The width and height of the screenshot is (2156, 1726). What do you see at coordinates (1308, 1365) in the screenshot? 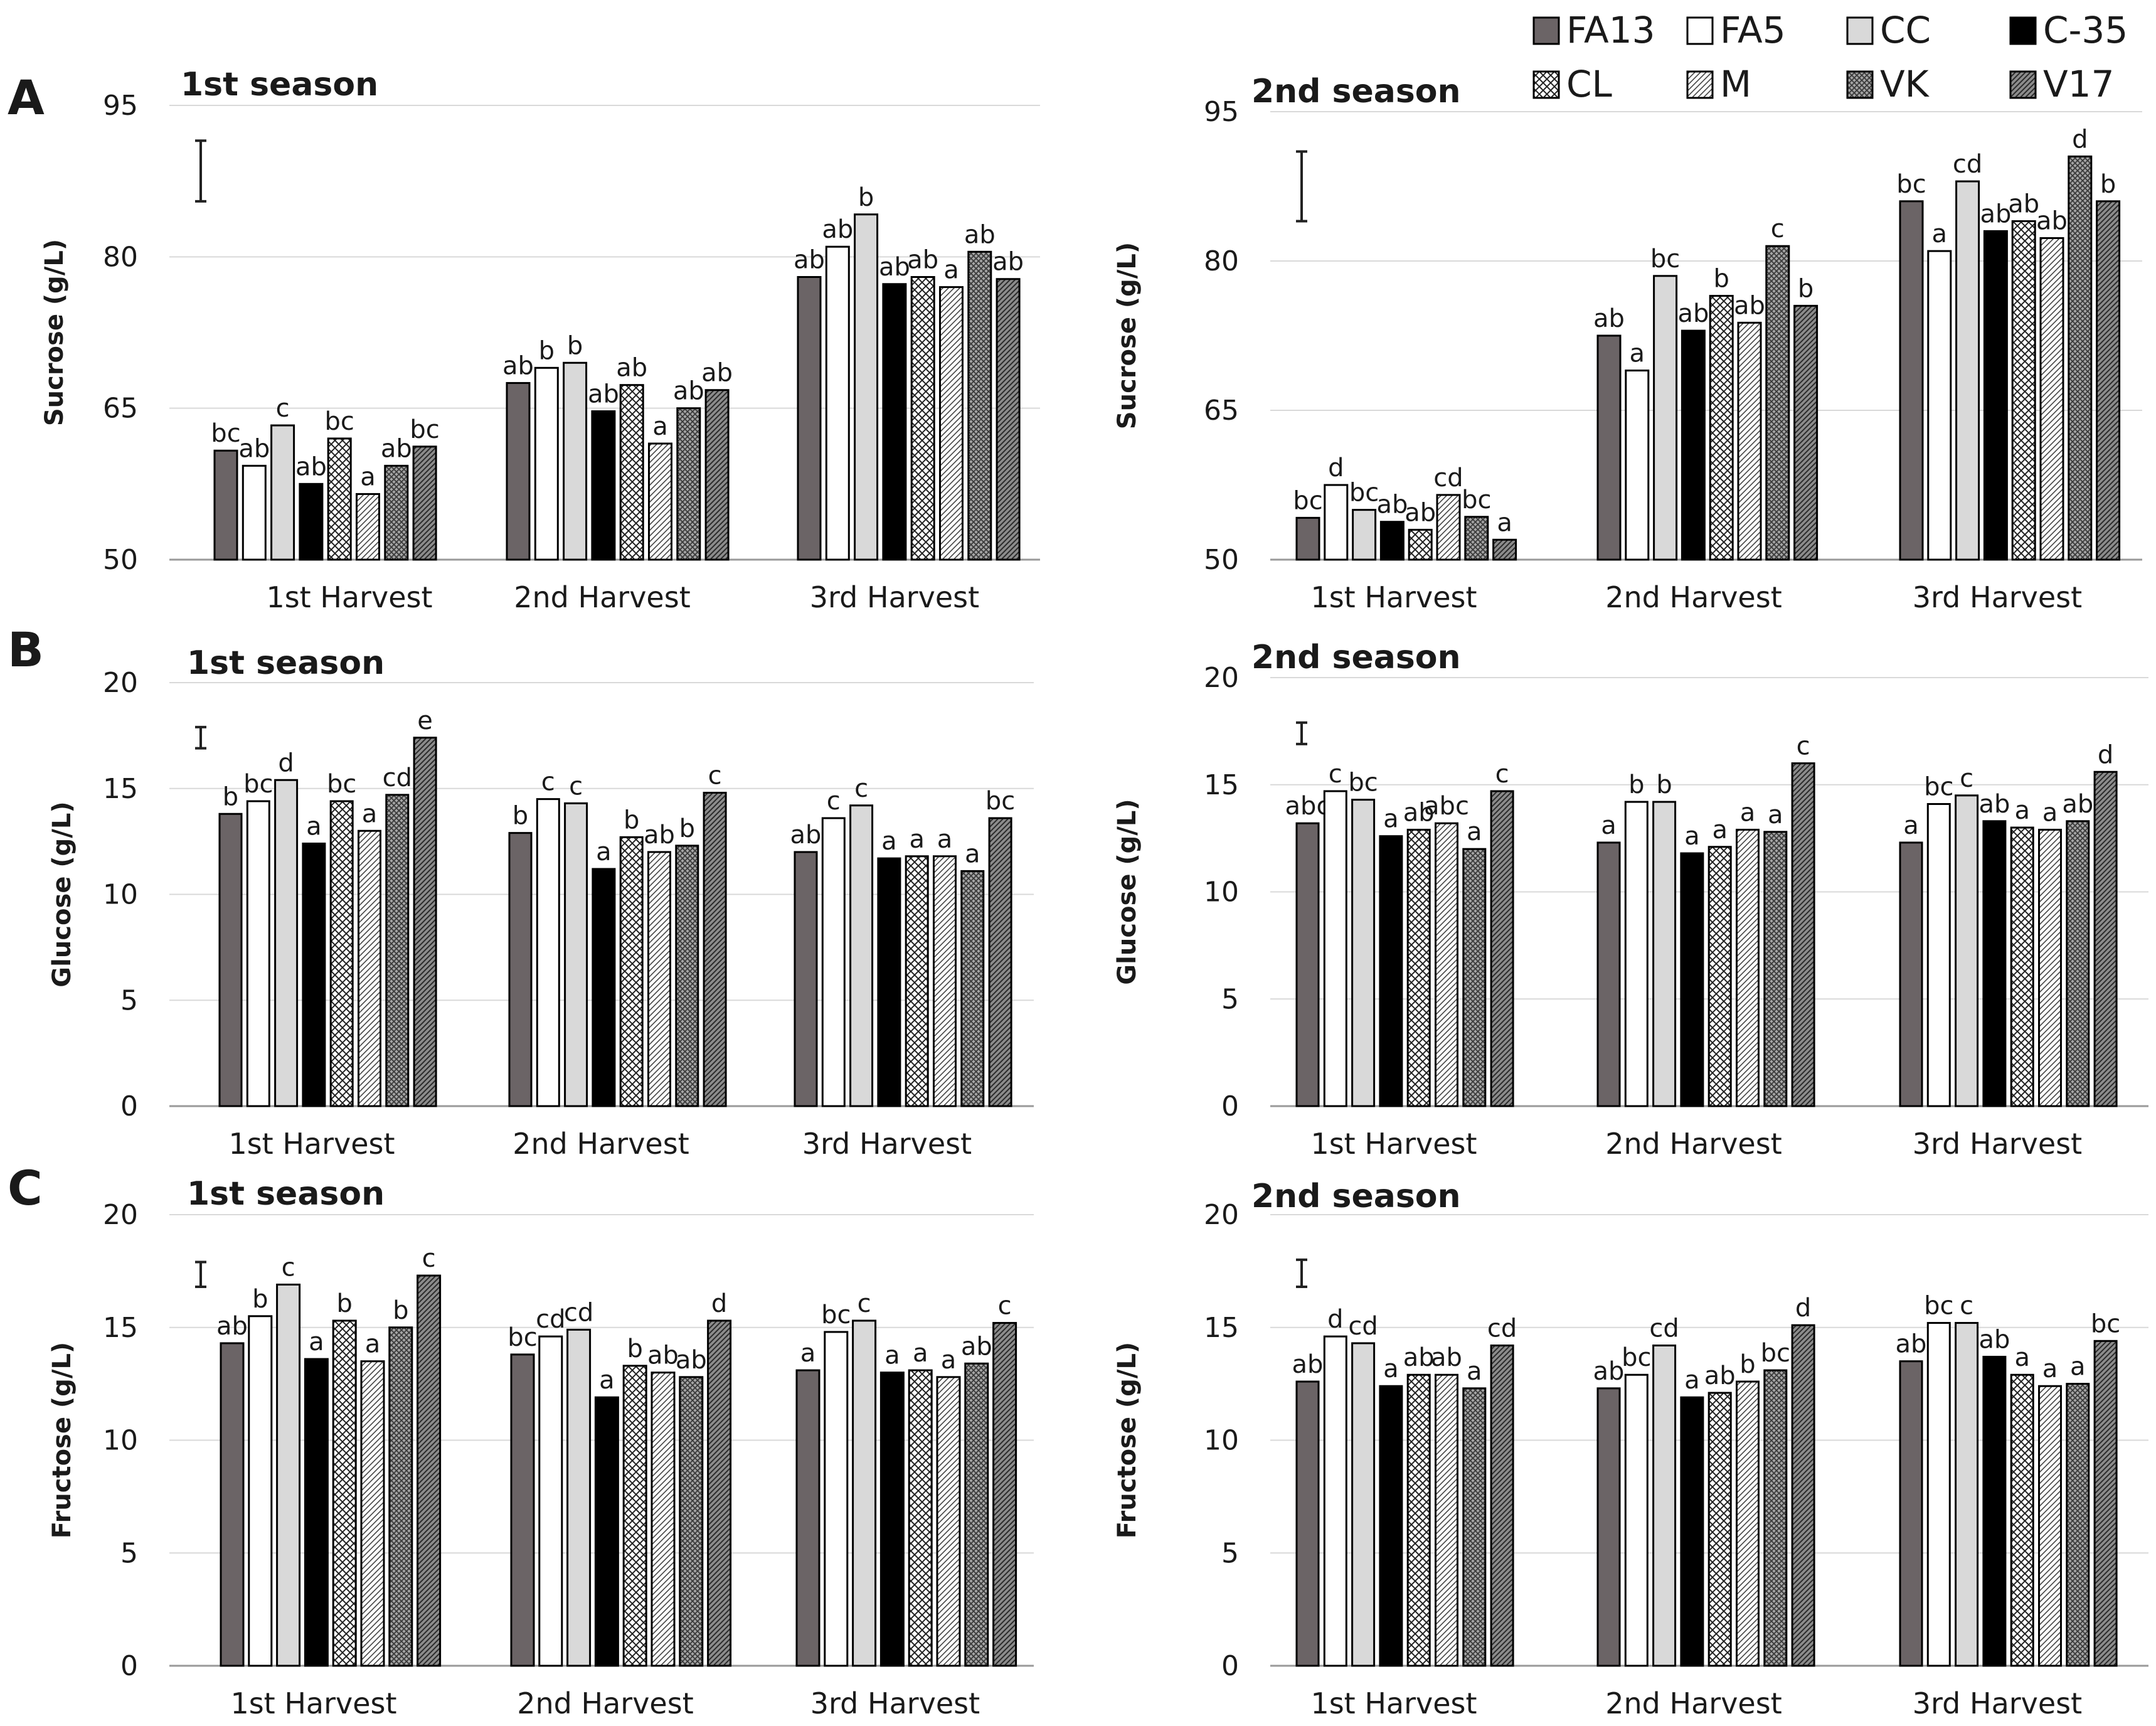
I see `chart-c2-letter-fa13-h1: ab` at bounding box center [1308, 1365].